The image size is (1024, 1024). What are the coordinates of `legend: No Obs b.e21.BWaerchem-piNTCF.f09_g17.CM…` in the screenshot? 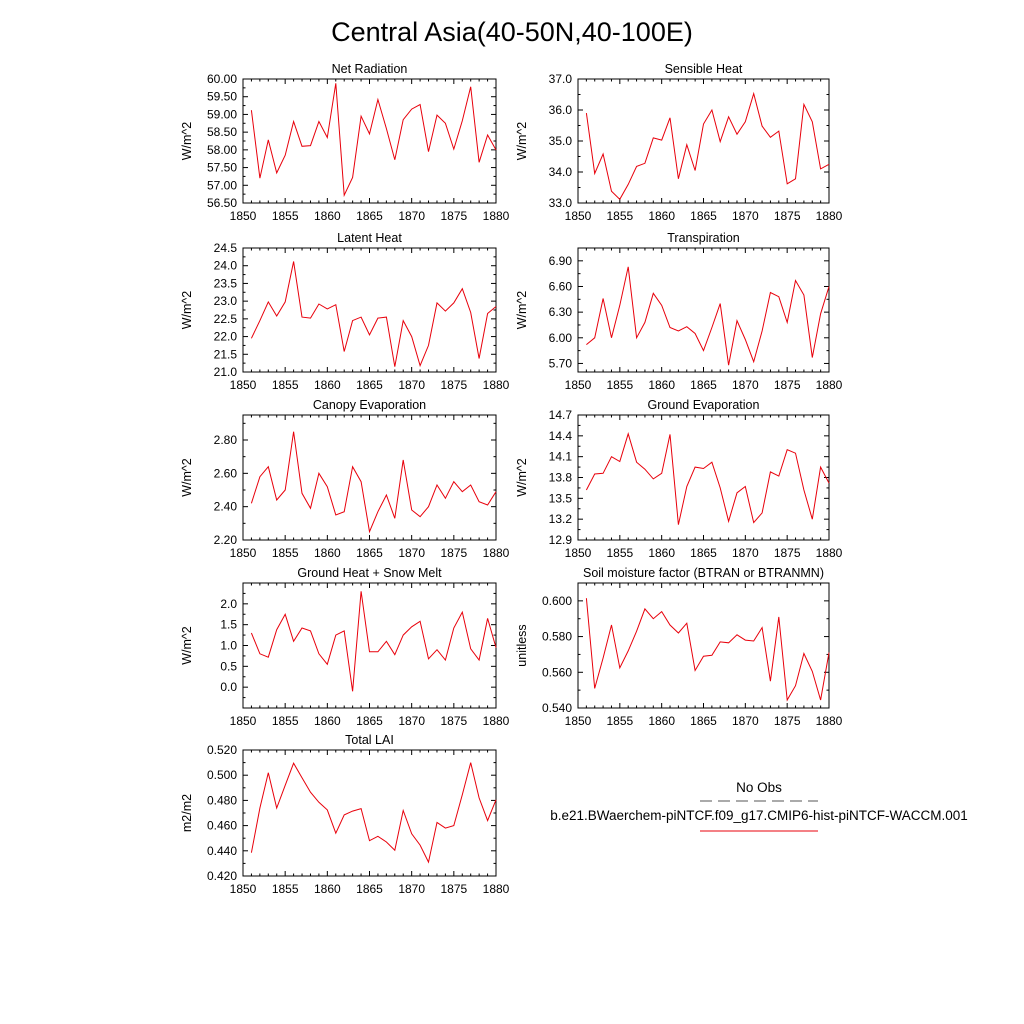 It's located at (759, 806).